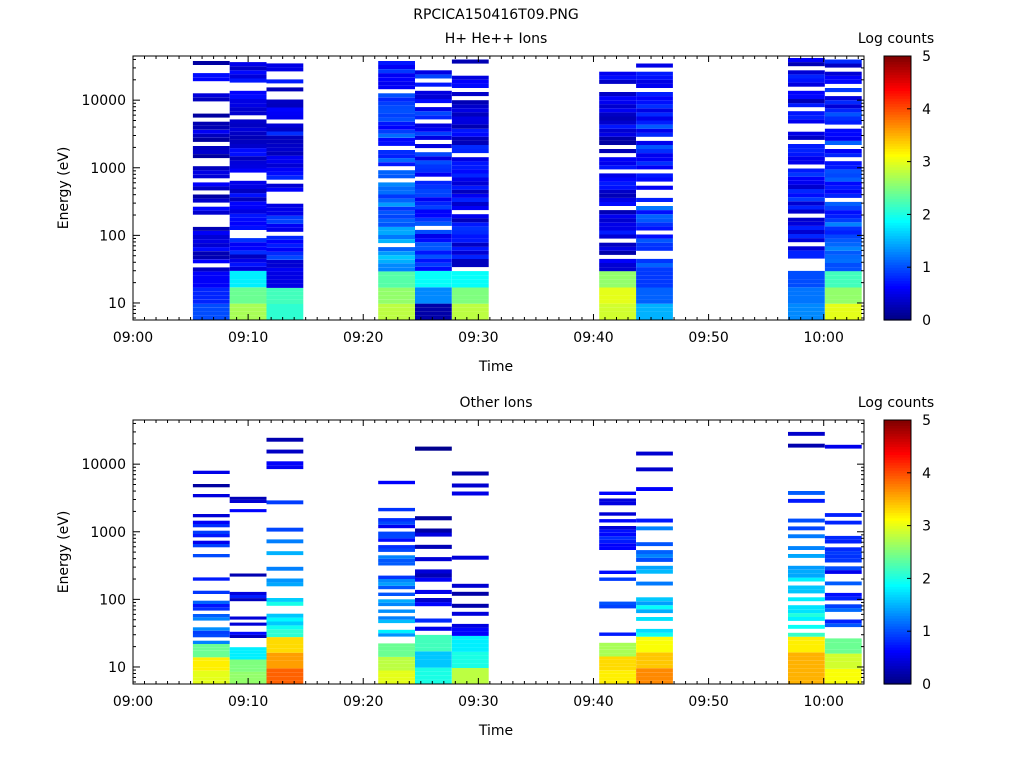 This screenshot has height=768, width=1024. Describe the element at coordinates (133, 702) in the screenshot. I see `x-tick-label: 09:00` at that location.